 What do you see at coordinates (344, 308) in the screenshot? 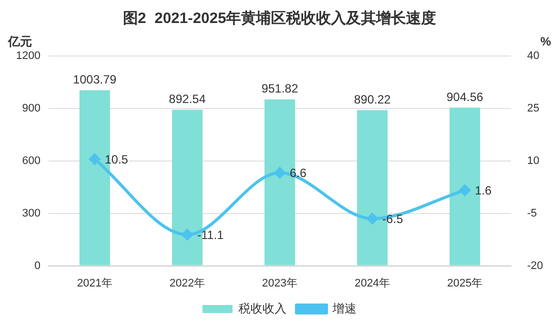
I see `legend-label: 增速` at bounding box center [344, 308].